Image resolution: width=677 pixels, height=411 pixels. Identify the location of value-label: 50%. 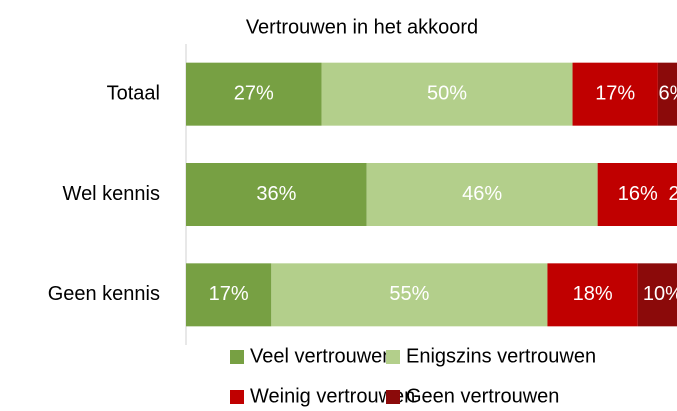
(447, 93).